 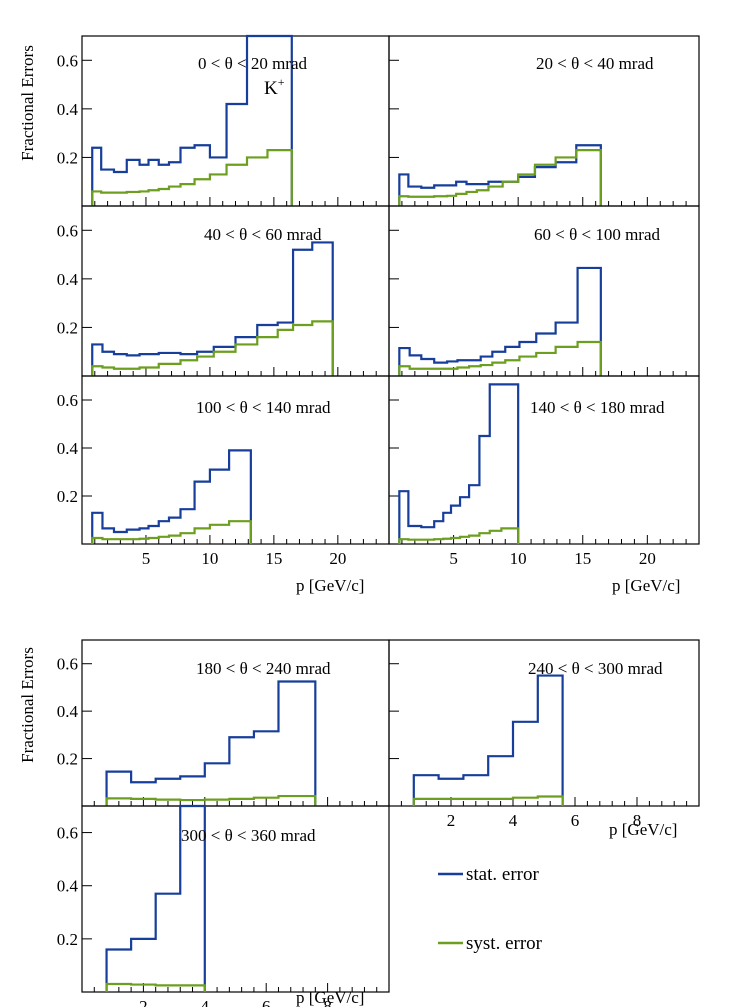 What do you see at coordinates (575, 820) in the screenshot?
I see `panel-8-xtick-label: 6` at bounding box center [575, 820].